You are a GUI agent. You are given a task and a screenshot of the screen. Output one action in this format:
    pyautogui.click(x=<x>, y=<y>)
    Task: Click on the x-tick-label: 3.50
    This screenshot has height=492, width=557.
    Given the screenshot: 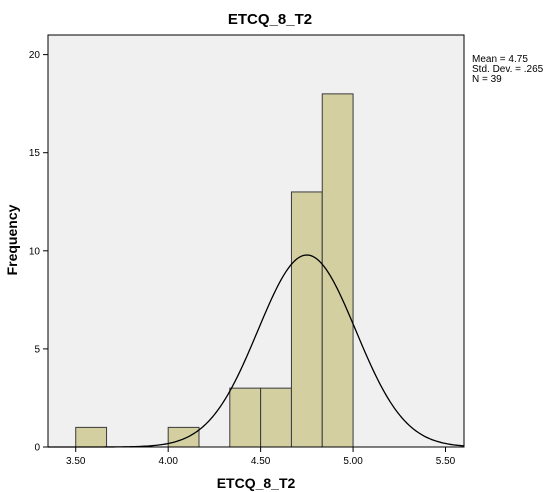 What is the action you would take?
    pyautogui.click(x=76, y=461)
    